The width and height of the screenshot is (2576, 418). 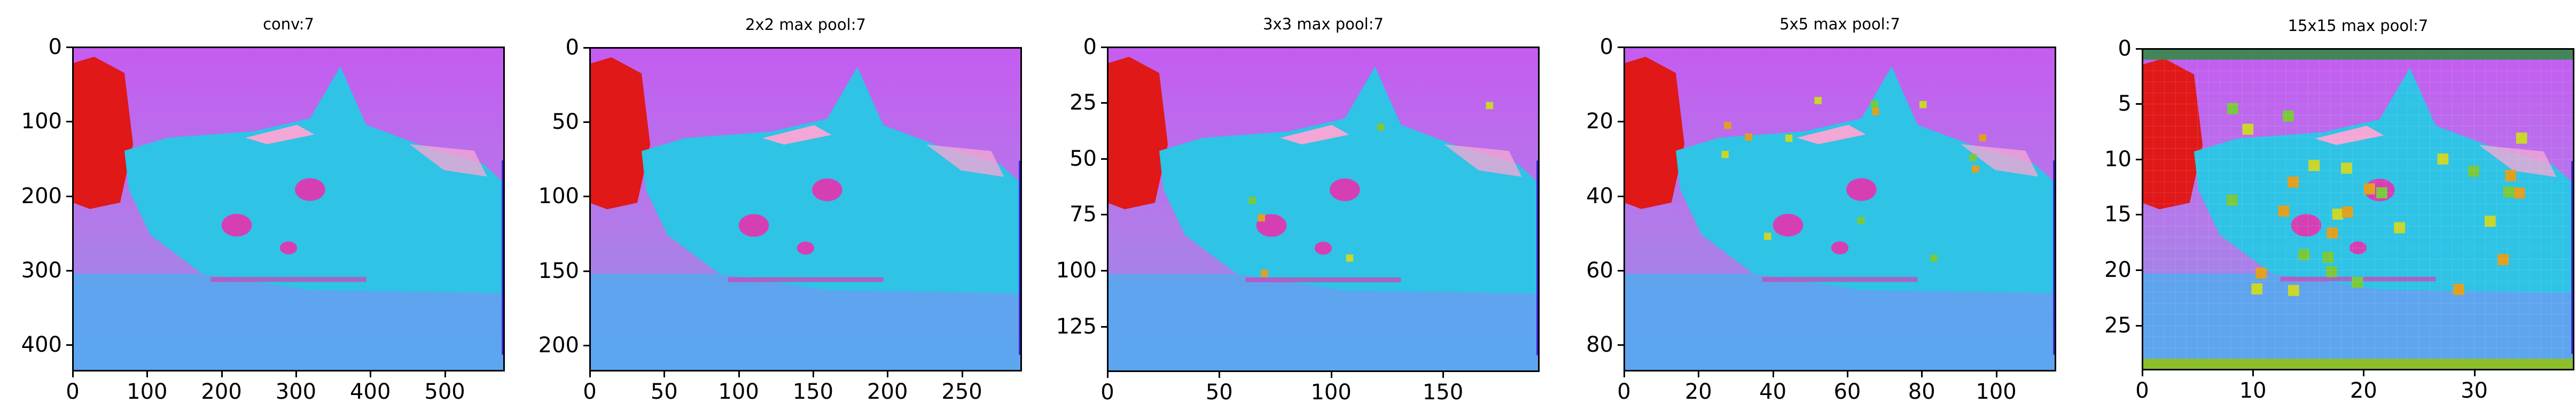 I want to click on x-tick-label: 10, so click(x=2253, y=390).